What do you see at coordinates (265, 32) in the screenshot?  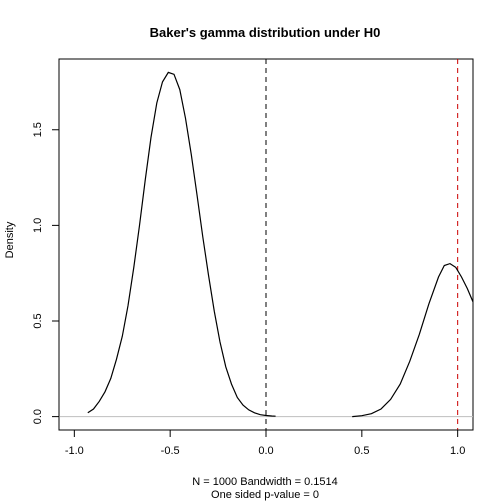 I see `chart-title: Baker's gamma distribution under H0` at bounding box center [265, 32].